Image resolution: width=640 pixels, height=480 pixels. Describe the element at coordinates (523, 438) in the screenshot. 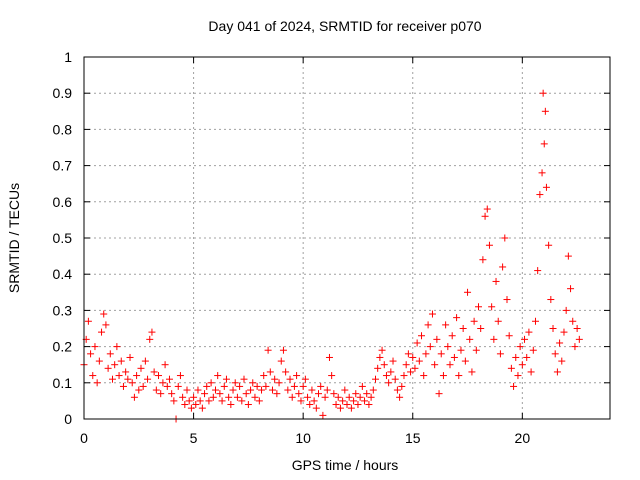

I see `x-tick-label: 20` at that location.